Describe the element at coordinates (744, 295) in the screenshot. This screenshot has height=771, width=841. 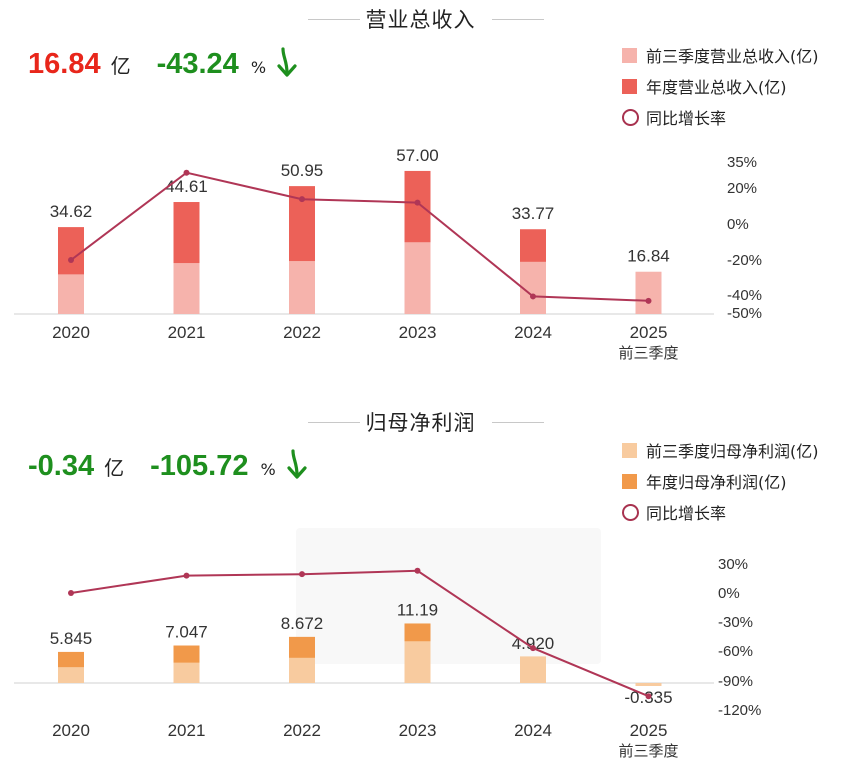
I see `right-axis-tick-label: -40%` at that location.